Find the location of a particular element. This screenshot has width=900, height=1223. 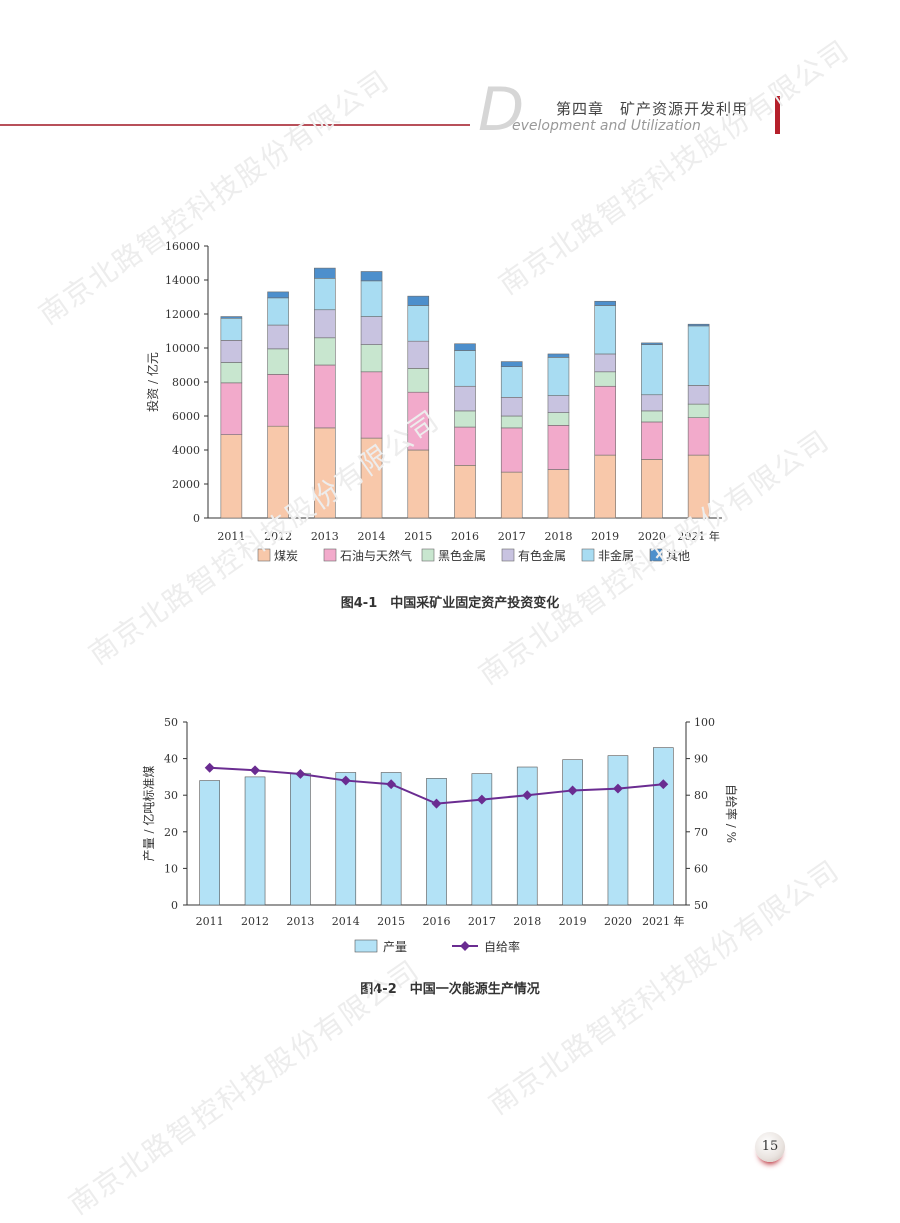

y-axis-title: 投资 / 亿元 is located at coordinates (152, 382).